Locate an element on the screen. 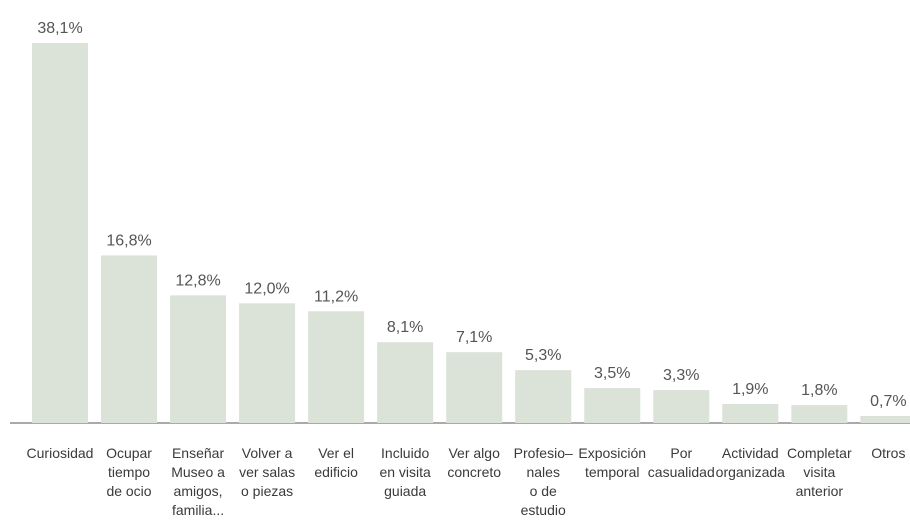  x-tick-label: Ver algo concreto is located at coordinates (474, 462).